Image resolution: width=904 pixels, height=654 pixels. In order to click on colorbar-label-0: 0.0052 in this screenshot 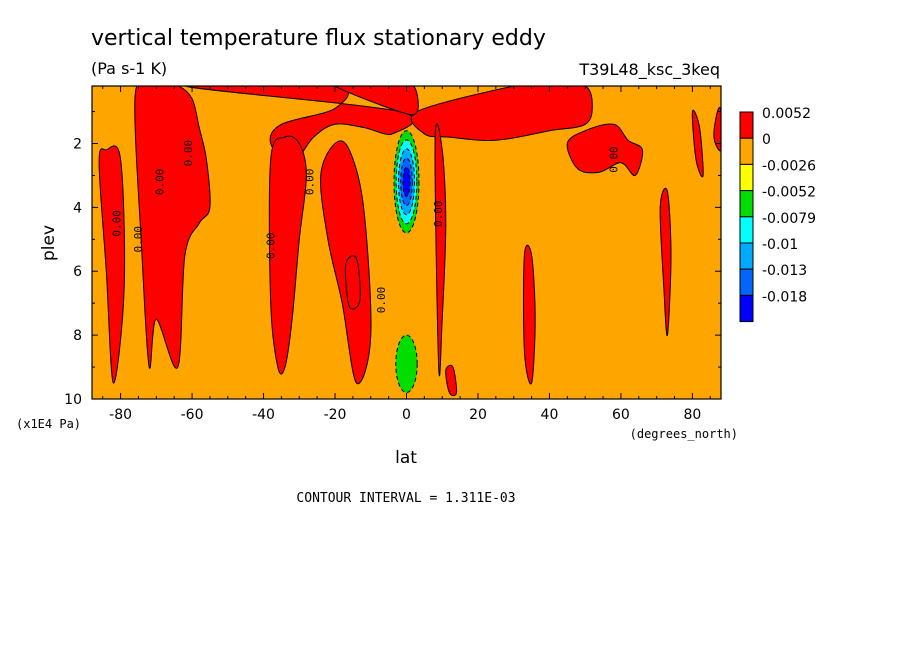, I will do `click(786, 114)`.